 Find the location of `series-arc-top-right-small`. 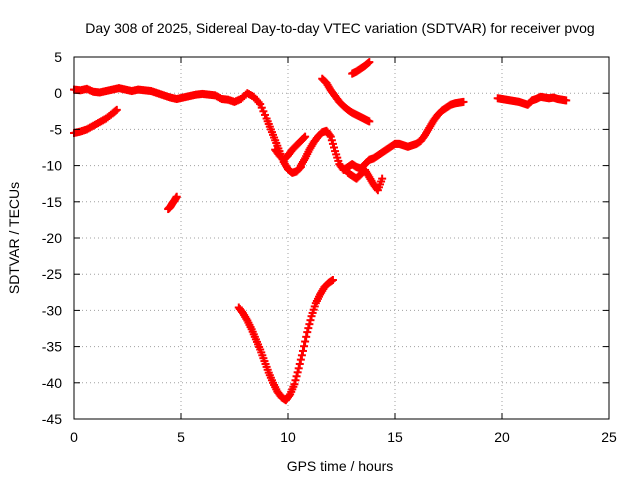

series-arc-top-right-small is located at coordinates (361, 68).